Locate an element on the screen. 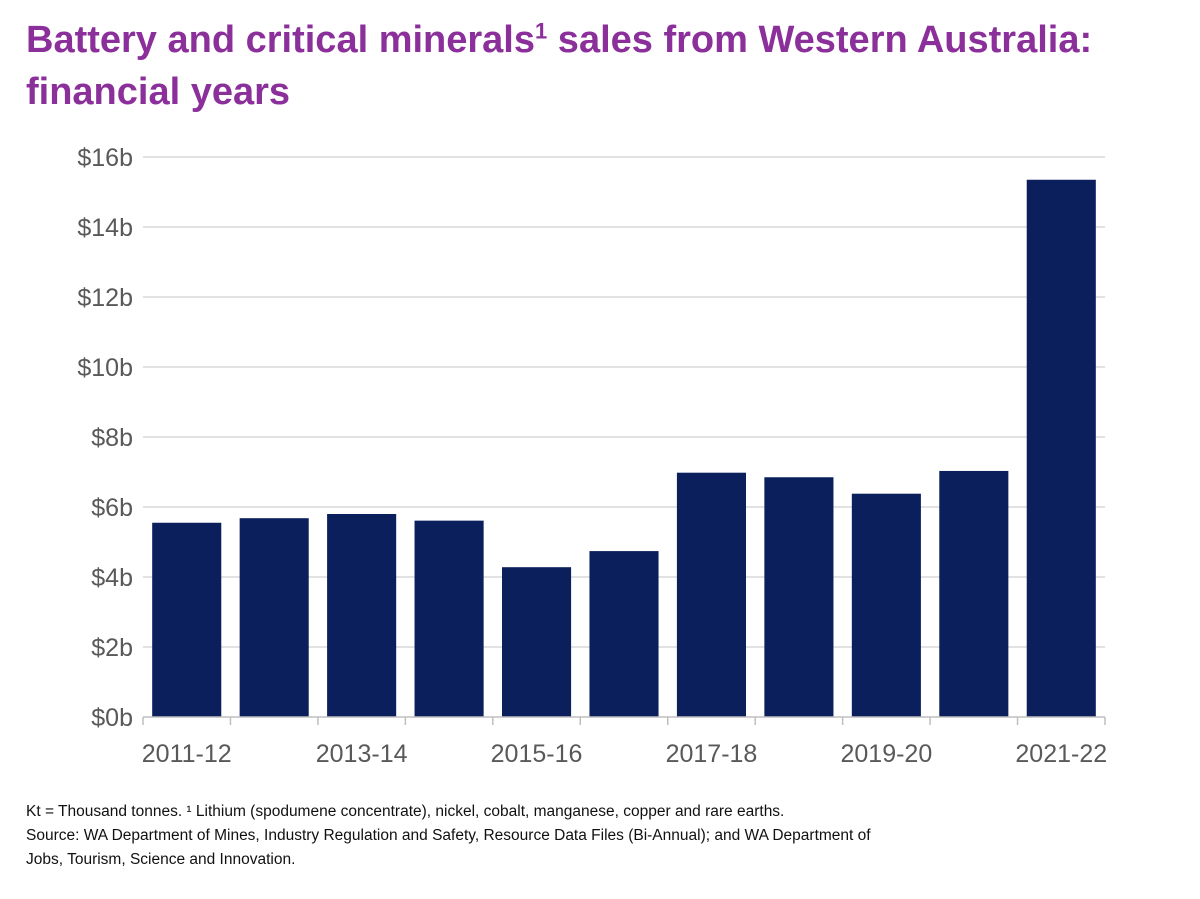  x-tick-label: 2015-16 is located at coordinates (537, 754).